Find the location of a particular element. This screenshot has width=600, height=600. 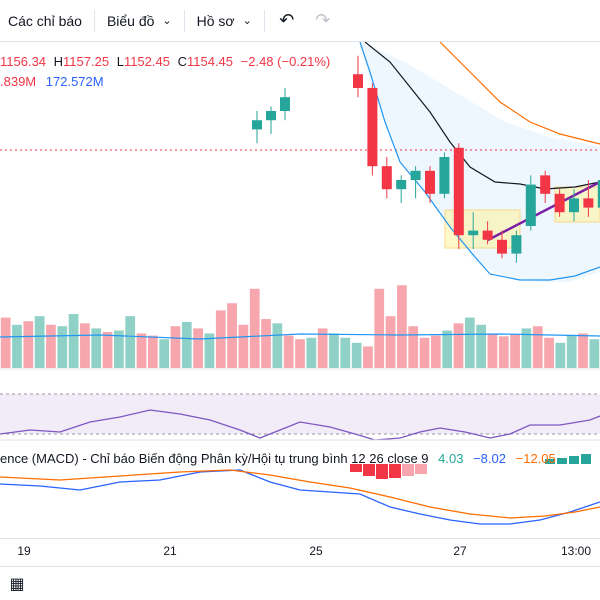

trend-line is located at coordinates (543, 211).